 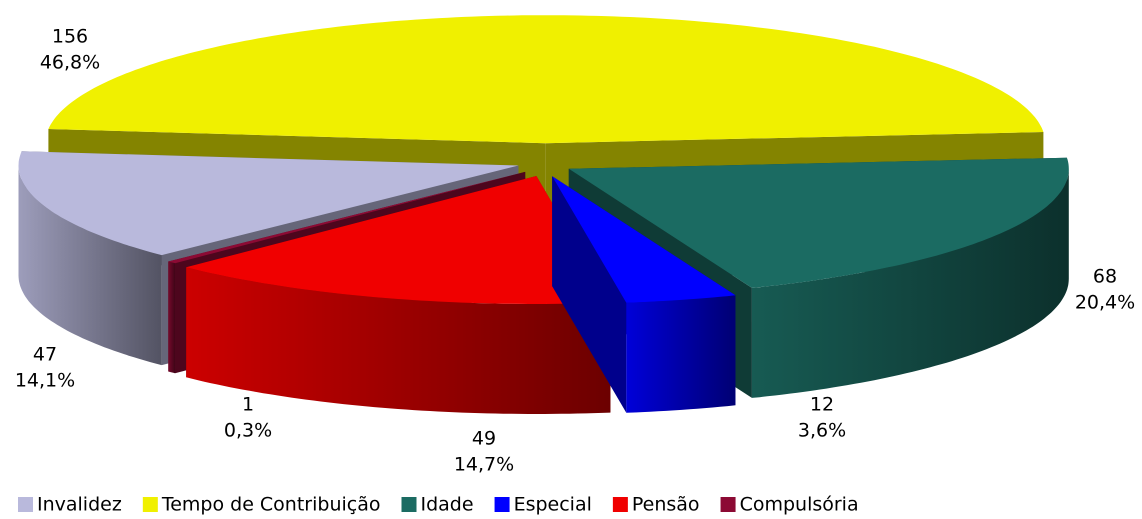 What do you see at coordinates (1105, 277) in the screenshot?
I see `data-label: 68` at bounding box center [1105, 277].